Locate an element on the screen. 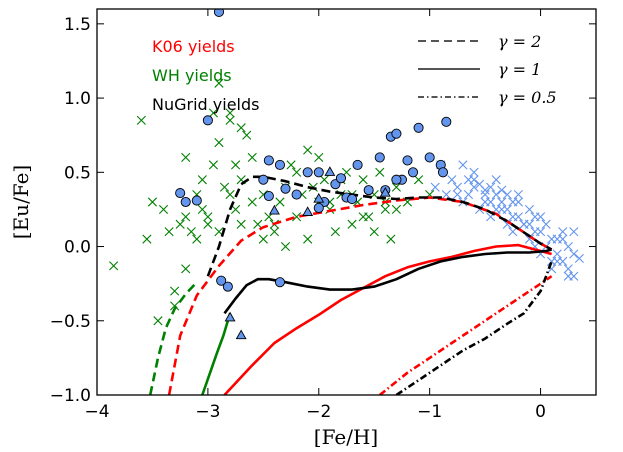 The width and height of the screenshot is (623, 452). yield-legend: K06 yields WH yields NuGrid yields is located at coordinates (205, 75).